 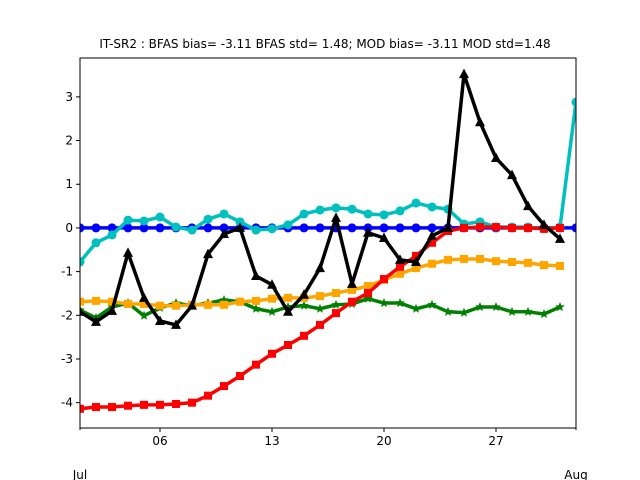 I want to click on y-tick-label: 3, so click(x=69, y=97).